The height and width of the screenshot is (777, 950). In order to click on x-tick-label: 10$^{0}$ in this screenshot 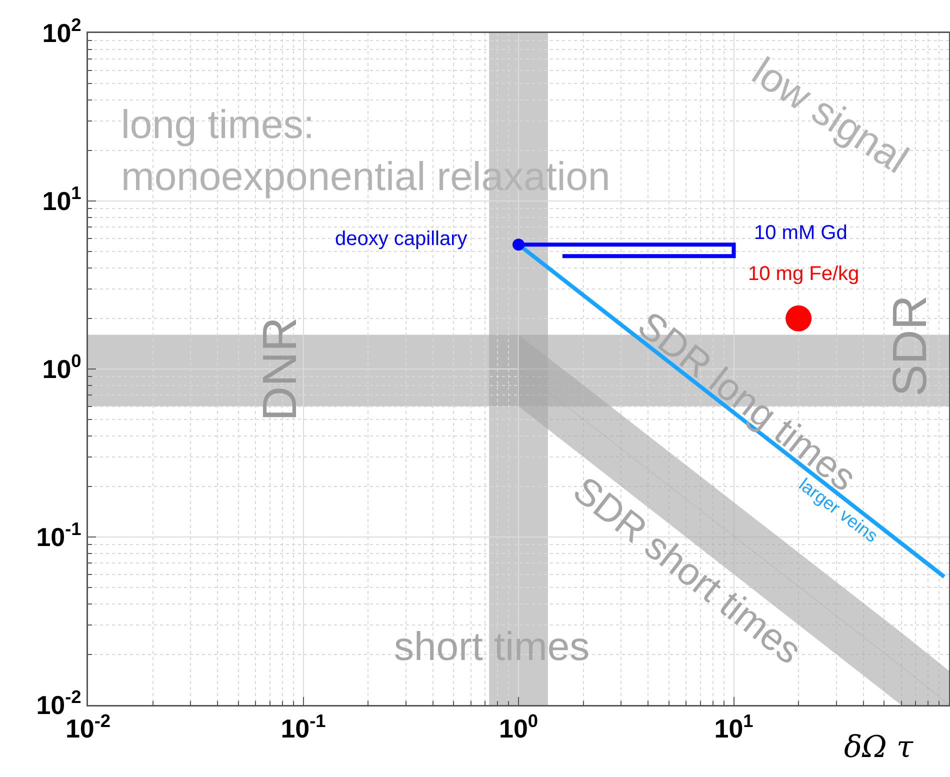, I will do `click(518, 727)`.